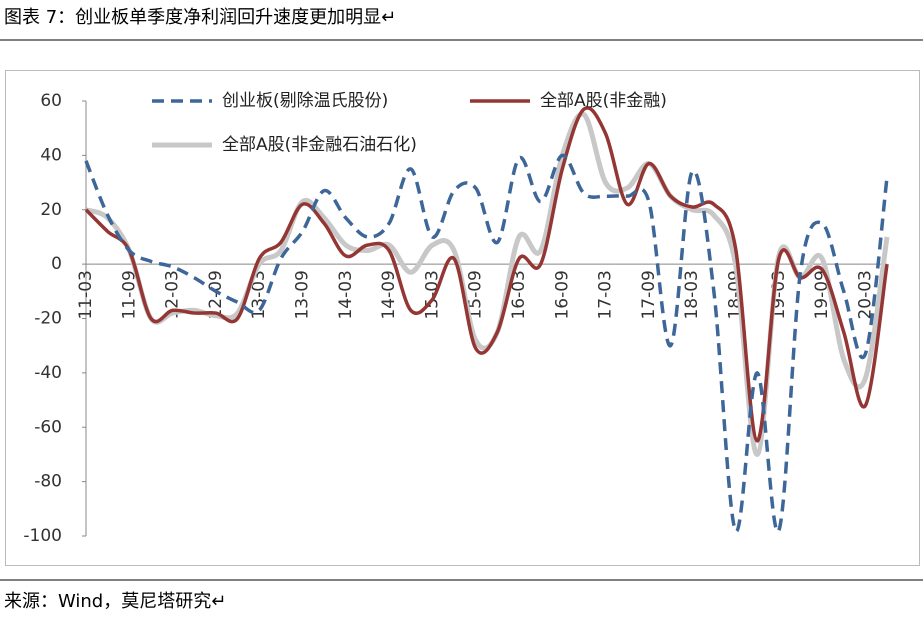 This screenshot has width=923, height=626. I want to click on x-tick-label: 15-09, so click(476, 294).